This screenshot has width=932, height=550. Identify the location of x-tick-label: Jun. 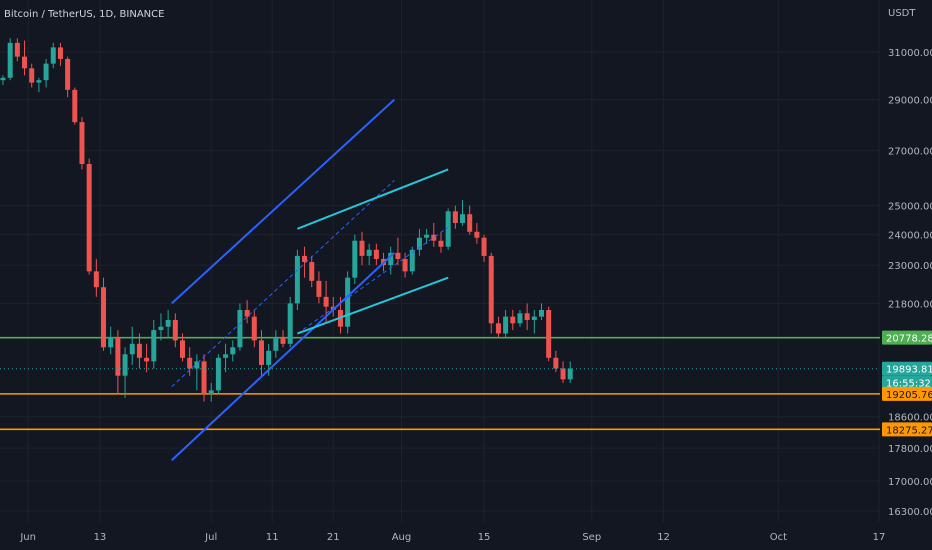
(27, 537).